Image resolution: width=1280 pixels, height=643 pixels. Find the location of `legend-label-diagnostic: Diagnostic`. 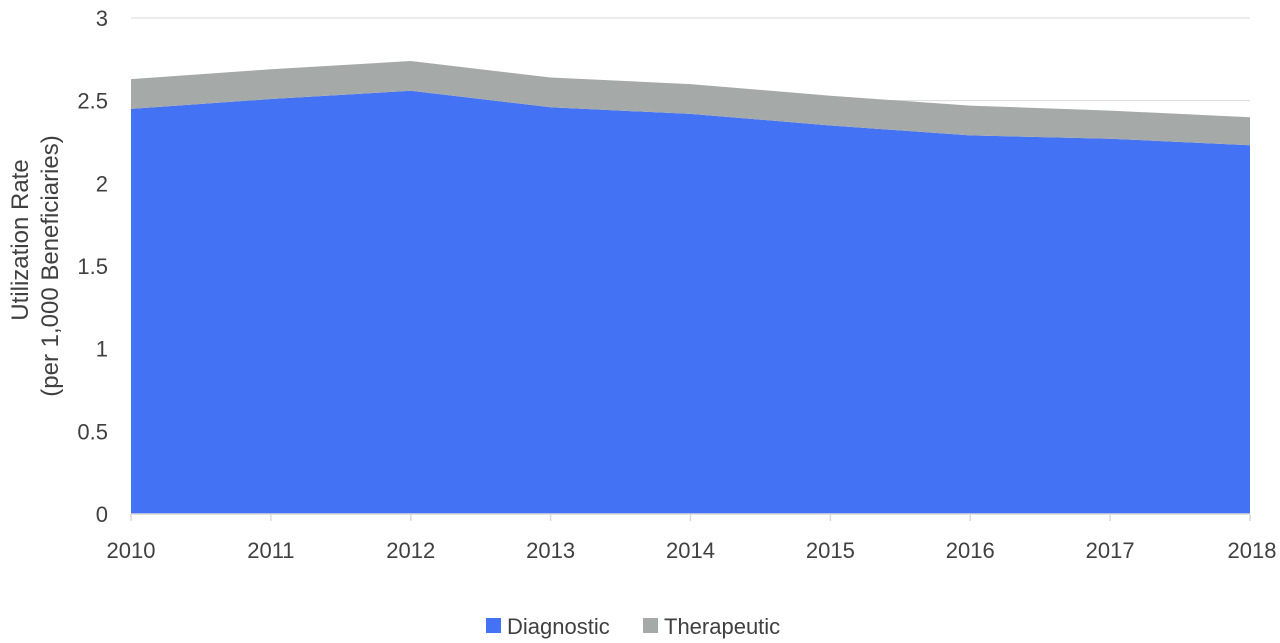

legend-label-diagnostic: Diagnostic is located at coordinates (558, 626).